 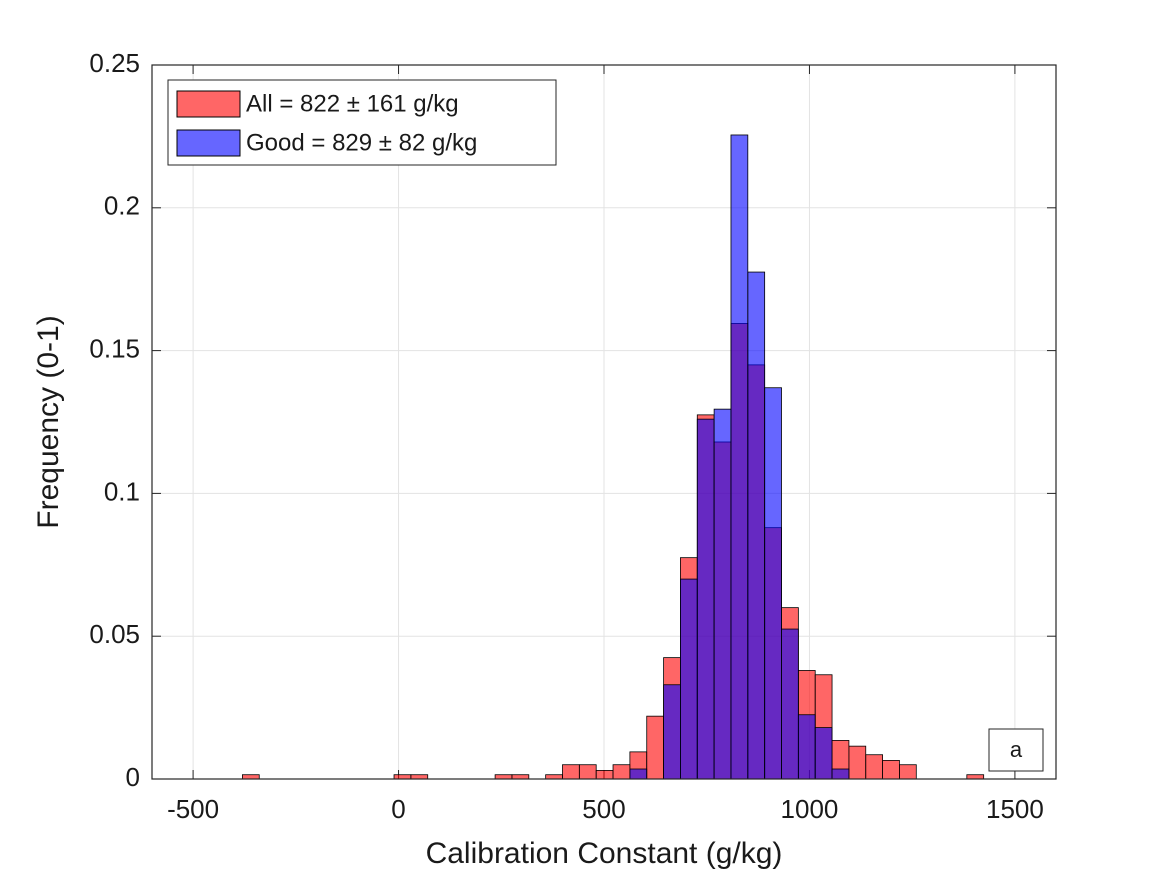 I want to click on y-tick-label: 0.25, so click(x=114, y=63).